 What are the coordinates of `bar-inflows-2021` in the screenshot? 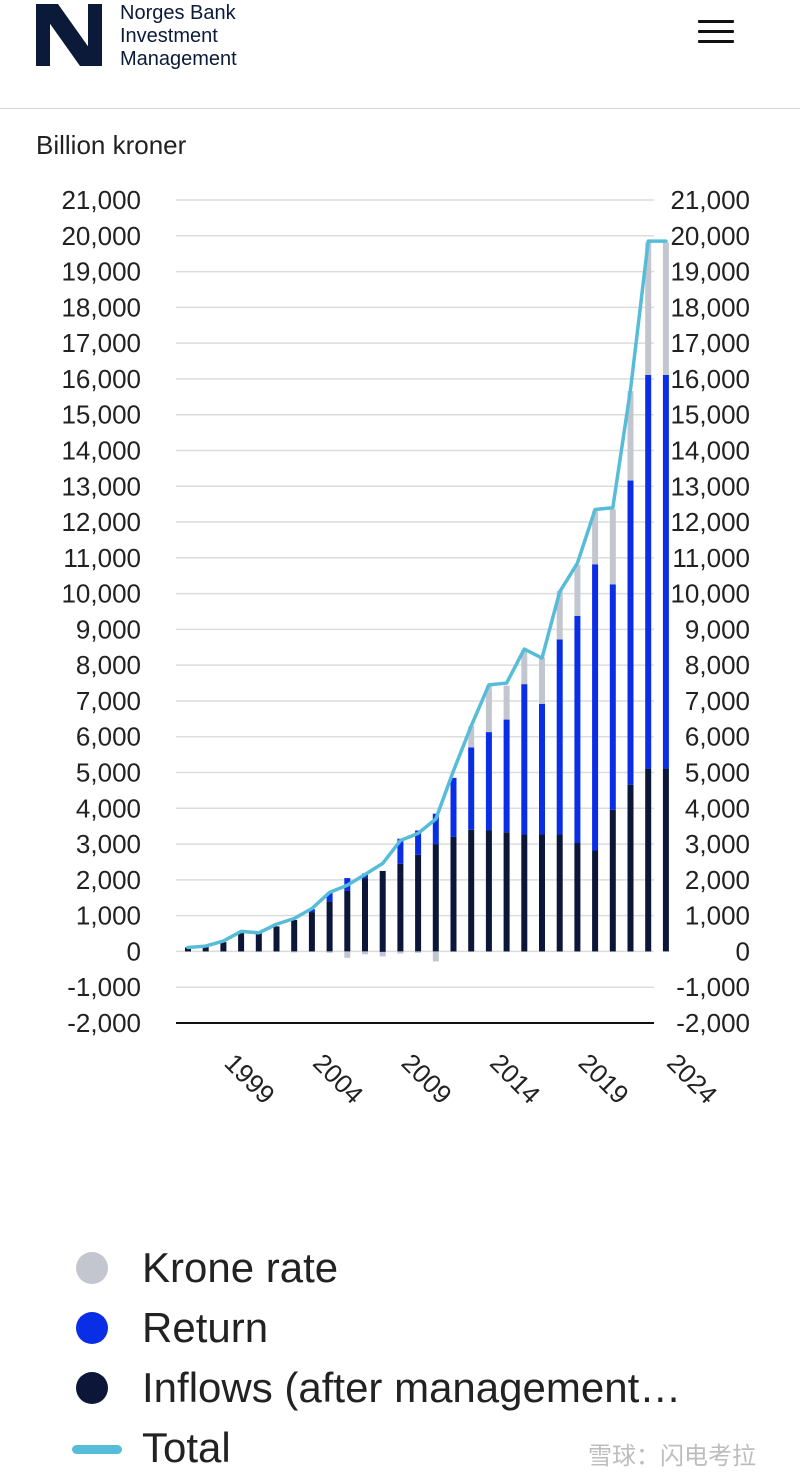 It's located at (612, 880).